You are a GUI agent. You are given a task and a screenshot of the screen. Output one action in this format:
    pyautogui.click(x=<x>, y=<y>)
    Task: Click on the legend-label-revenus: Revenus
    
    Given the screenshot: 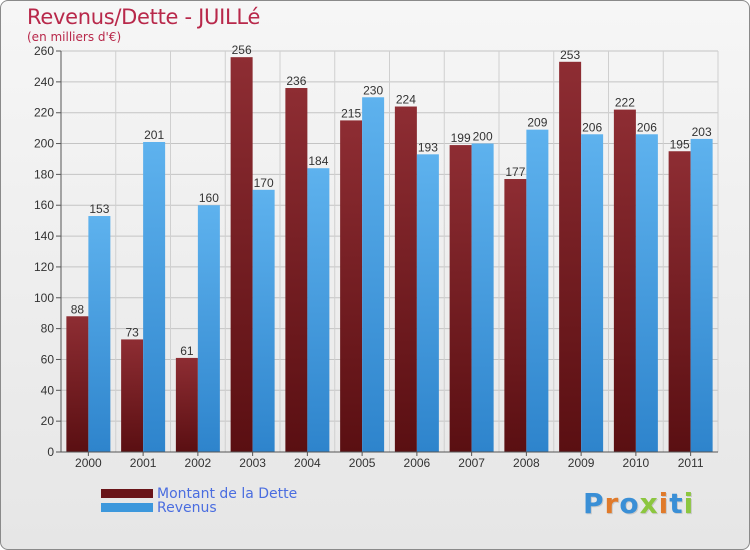 What is the action you would take?
    pyautogui.click(x=187, y=508)
    